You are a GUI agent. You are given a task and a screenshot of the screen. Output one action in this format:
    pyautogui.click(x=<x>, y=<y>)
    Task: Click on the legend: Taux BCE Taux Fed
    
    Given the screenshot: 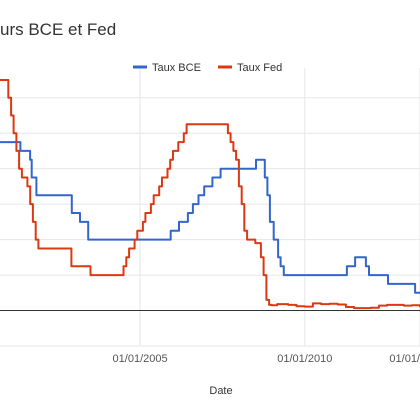 What is the action you would take?
    pyautogui.click(x=207, y=68)
    